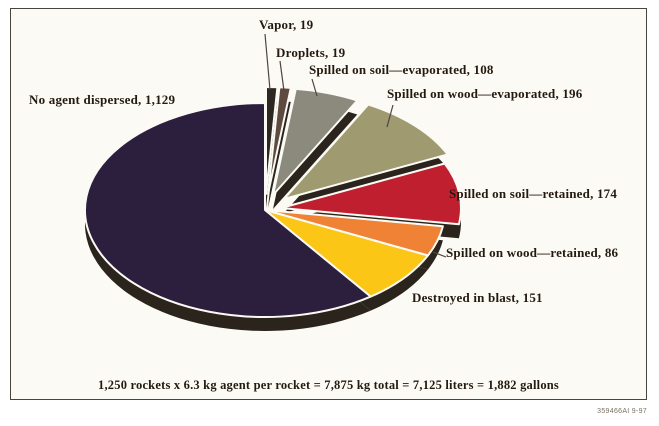  What do you see at coordinates (279, 154) in the screenshot?
I see `pie-slice-side-droplets` at bounding box center [279, 154].